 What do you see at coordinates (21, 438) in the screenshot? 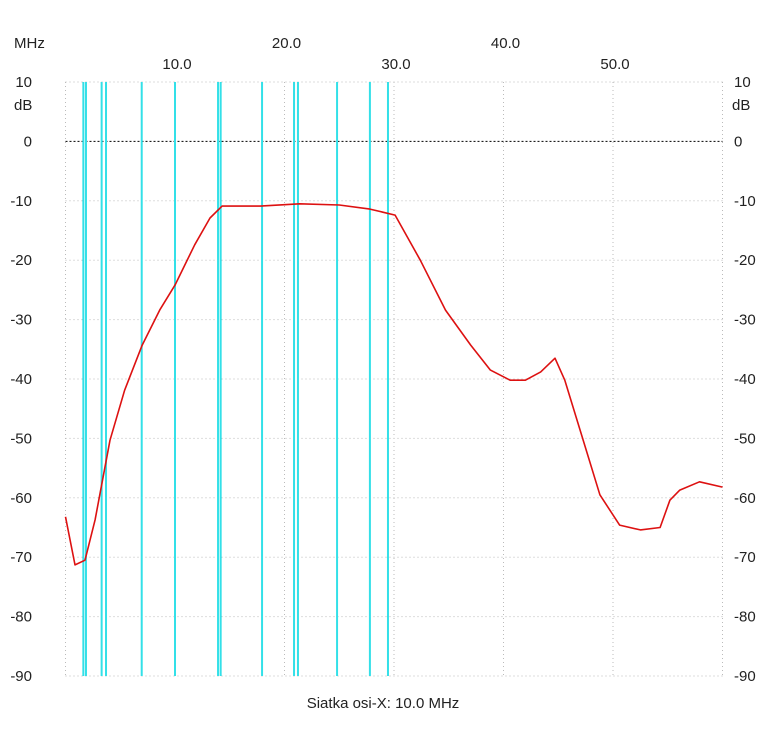
I see `y-tick-label-left: -50` at bounding box center [21, 438].